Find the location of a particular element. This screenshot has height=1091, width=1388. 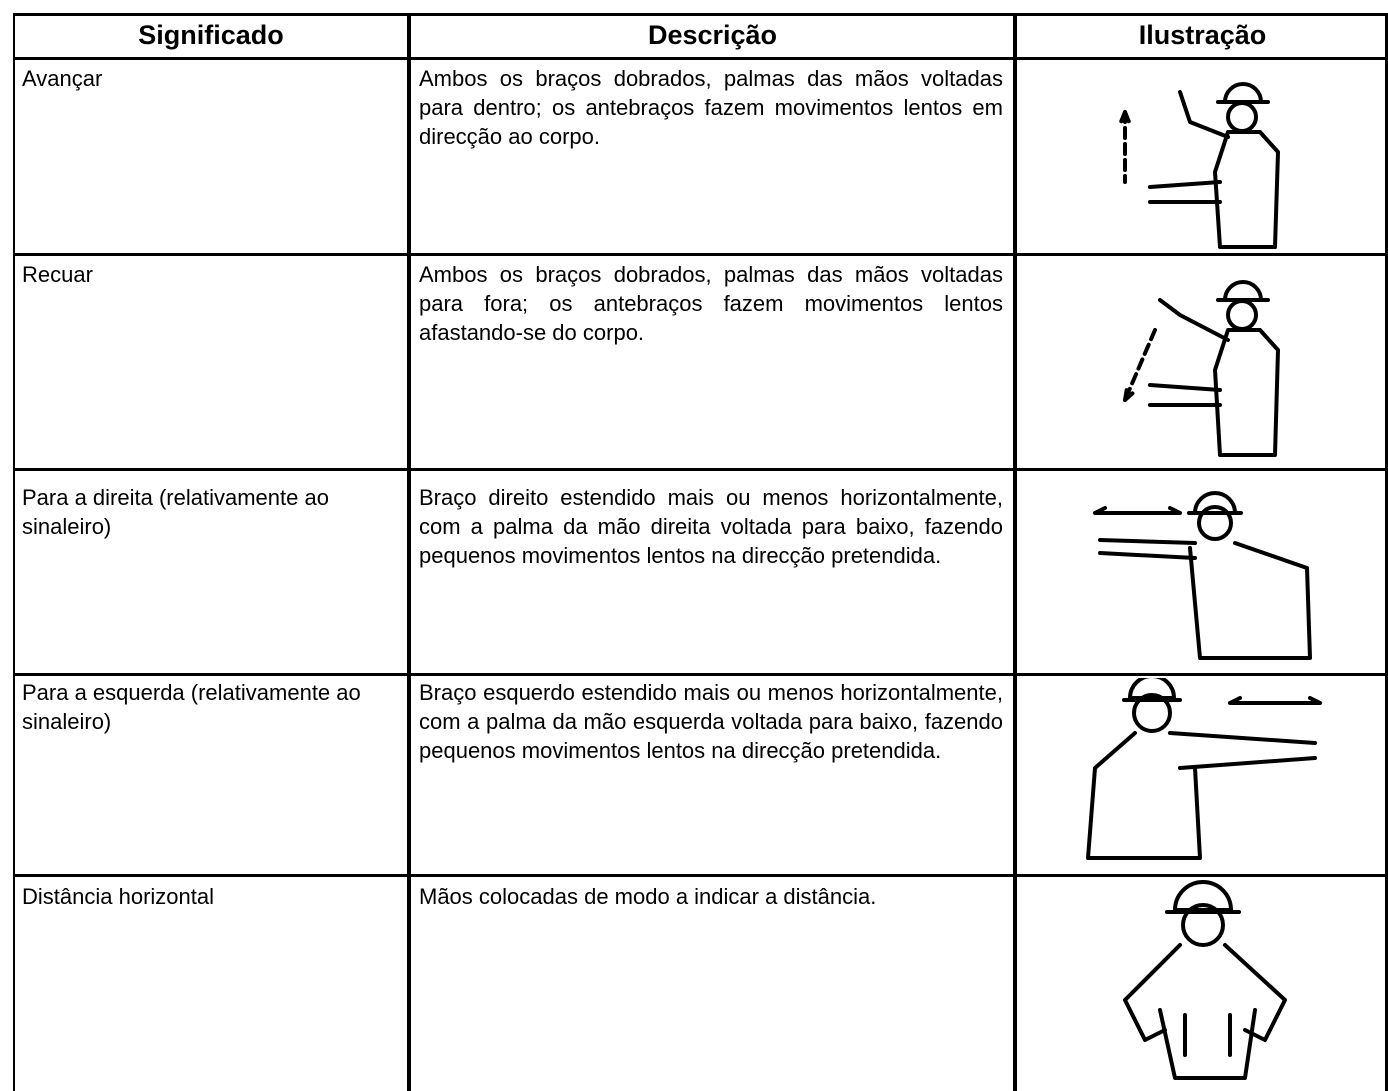

meaning: Avançar is located at coordinates (62, 78).